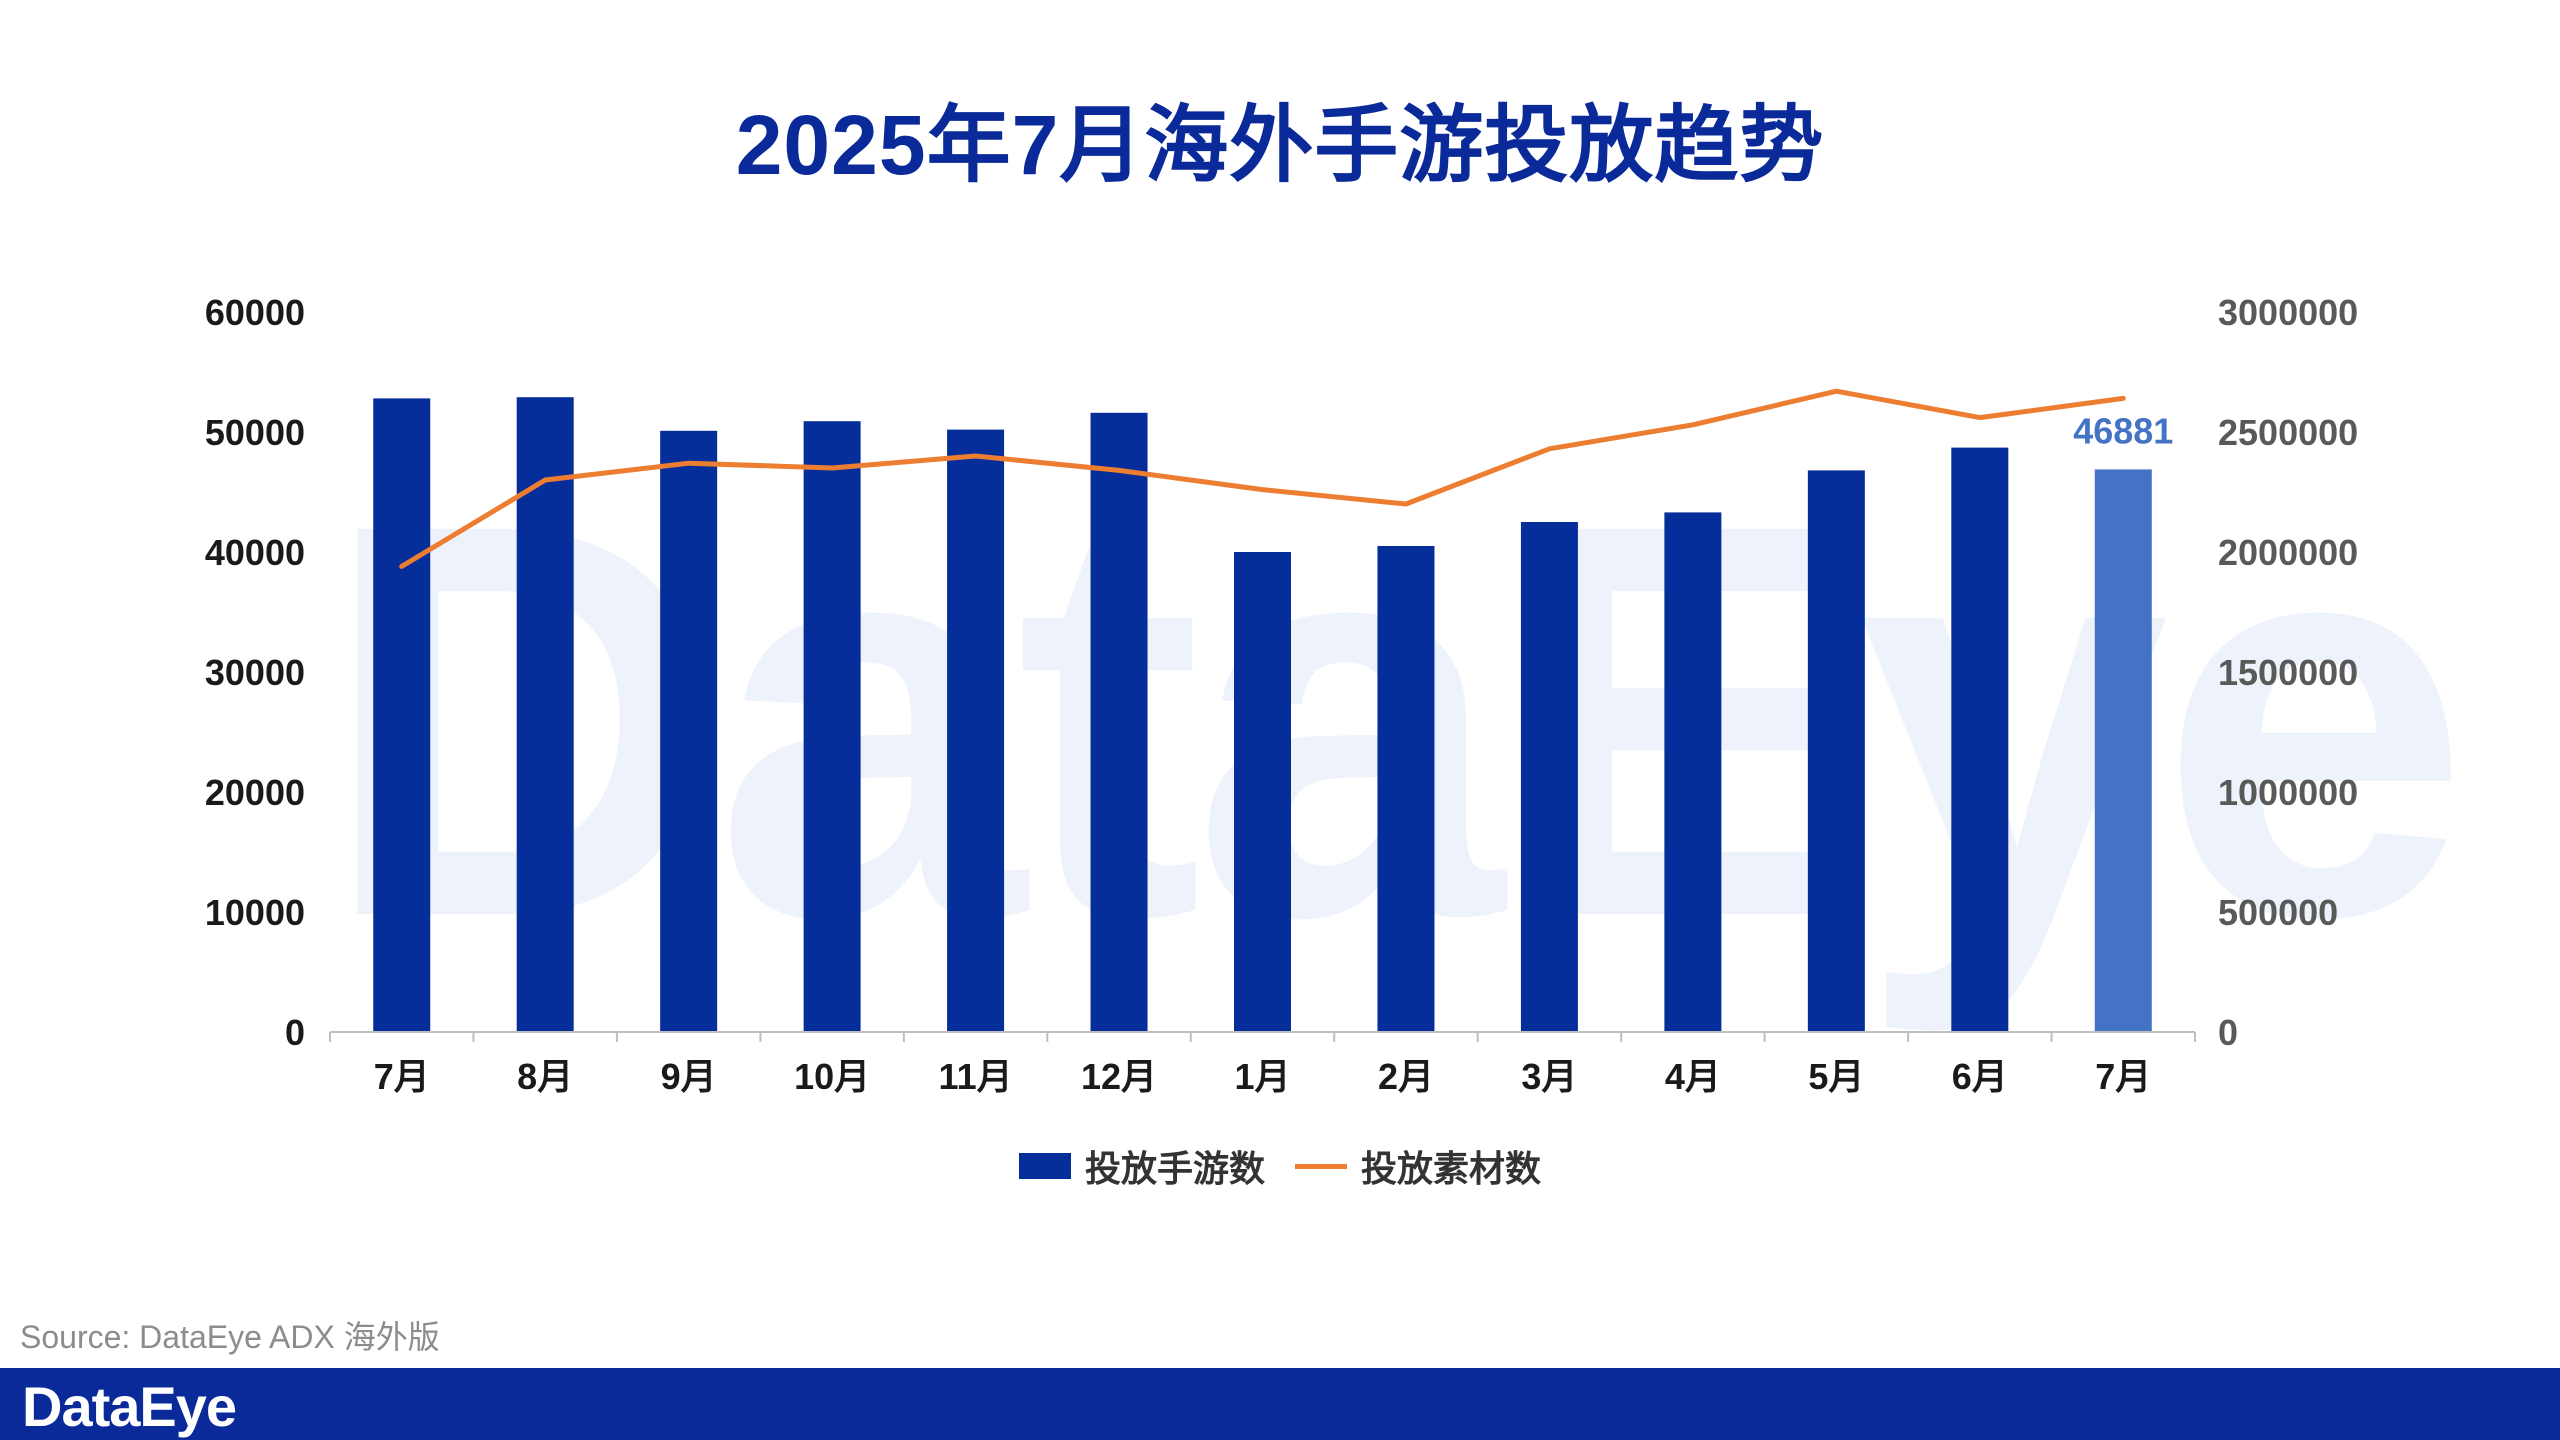 This screenshot has width=2560, height=1440. What do you see at coordinates (1174, 1168) in the screenshot?
I see `legend-label-games: 投放手游数` at bounding box center [1174, 1168].